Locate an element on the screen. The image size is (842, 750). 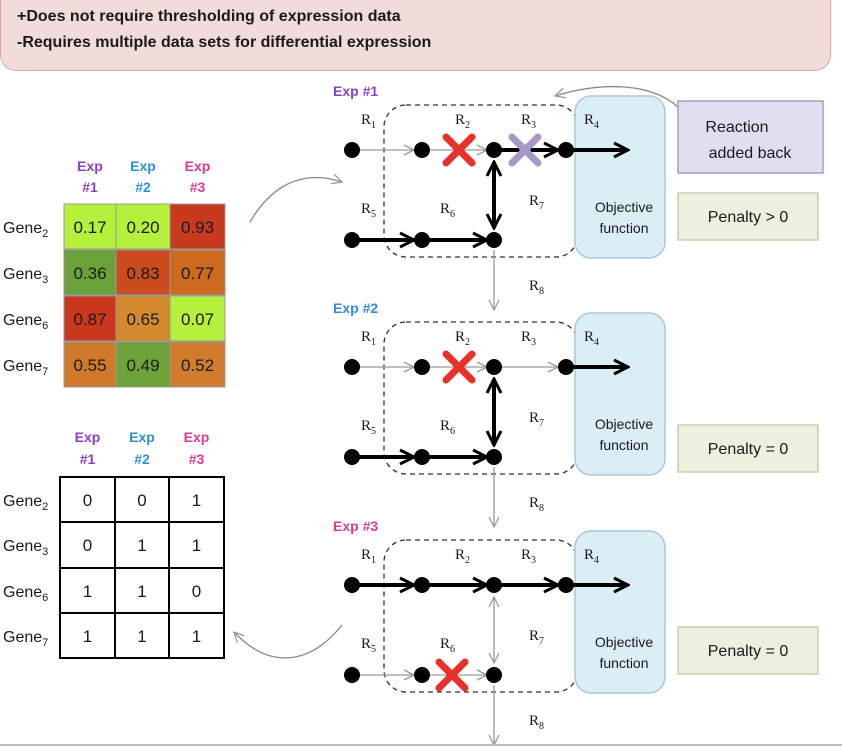
expr-cell-value: 0.65 is located at coordinates (142, 319).